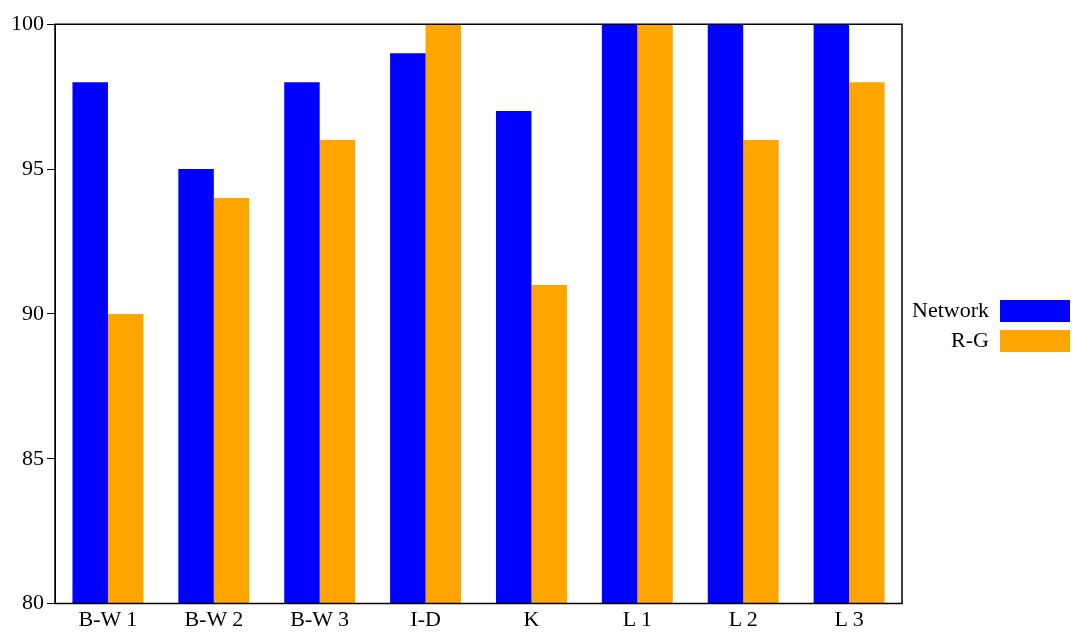 The height and width of the screenshot is (644, 1086). What do you see at coordinates (743, 618) in the screenshot?
I see `x-tick-label: L 2` at bounding box center [743, 618].